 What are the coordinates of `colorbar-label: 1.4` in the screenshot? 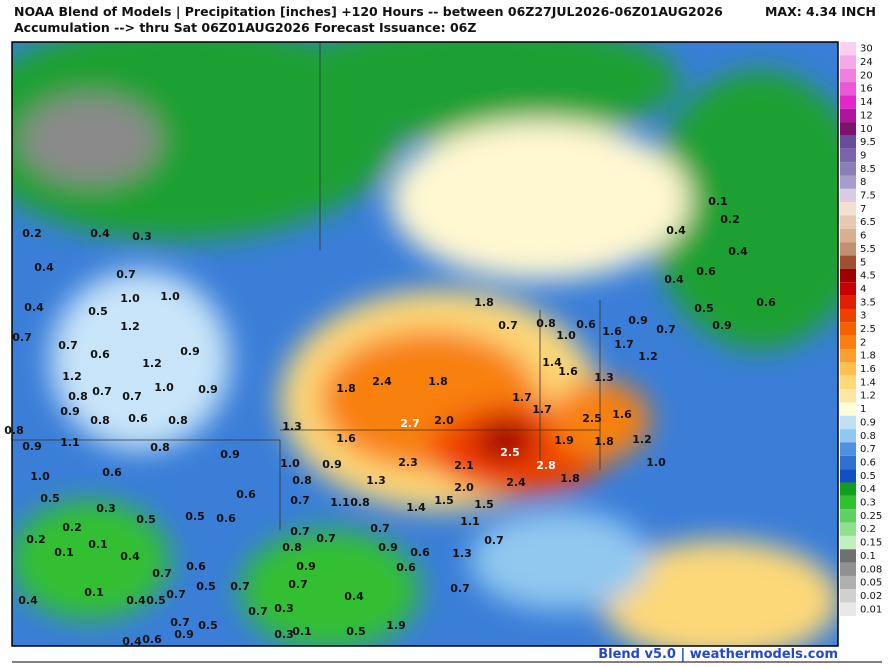 It's located at (868, 382).